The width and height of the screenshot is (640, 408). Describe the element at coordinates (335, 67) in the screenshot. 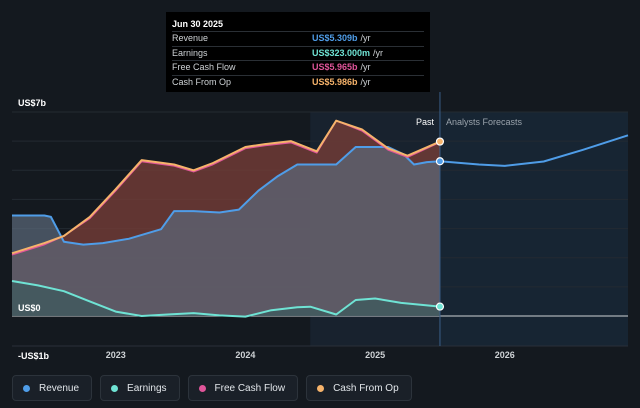

I see `tooltip-value: US$5.965b` at that location.